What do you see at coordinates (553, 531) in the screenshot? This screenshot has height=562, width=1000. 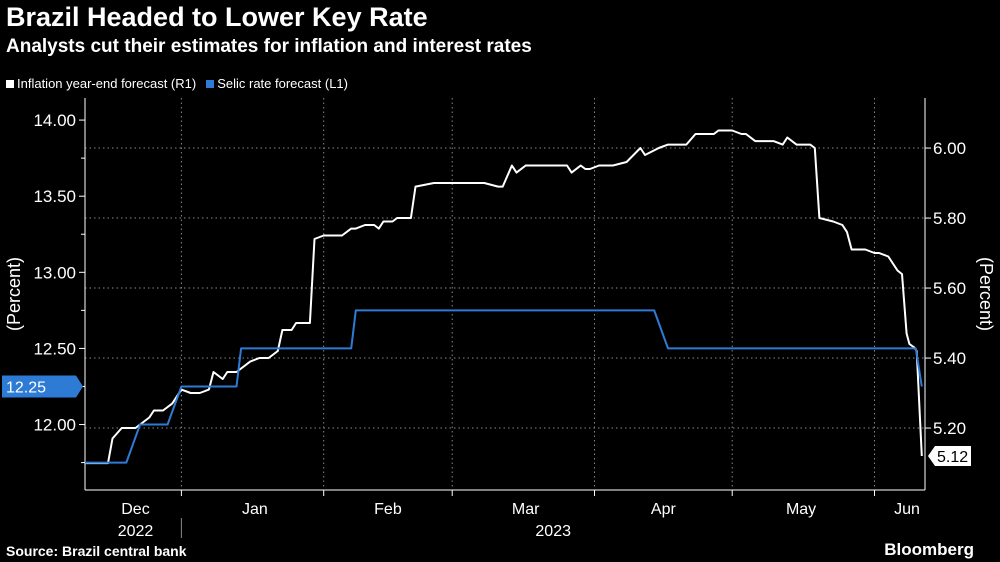 I see `year-label: 2023` at bounding box center [553, 531].